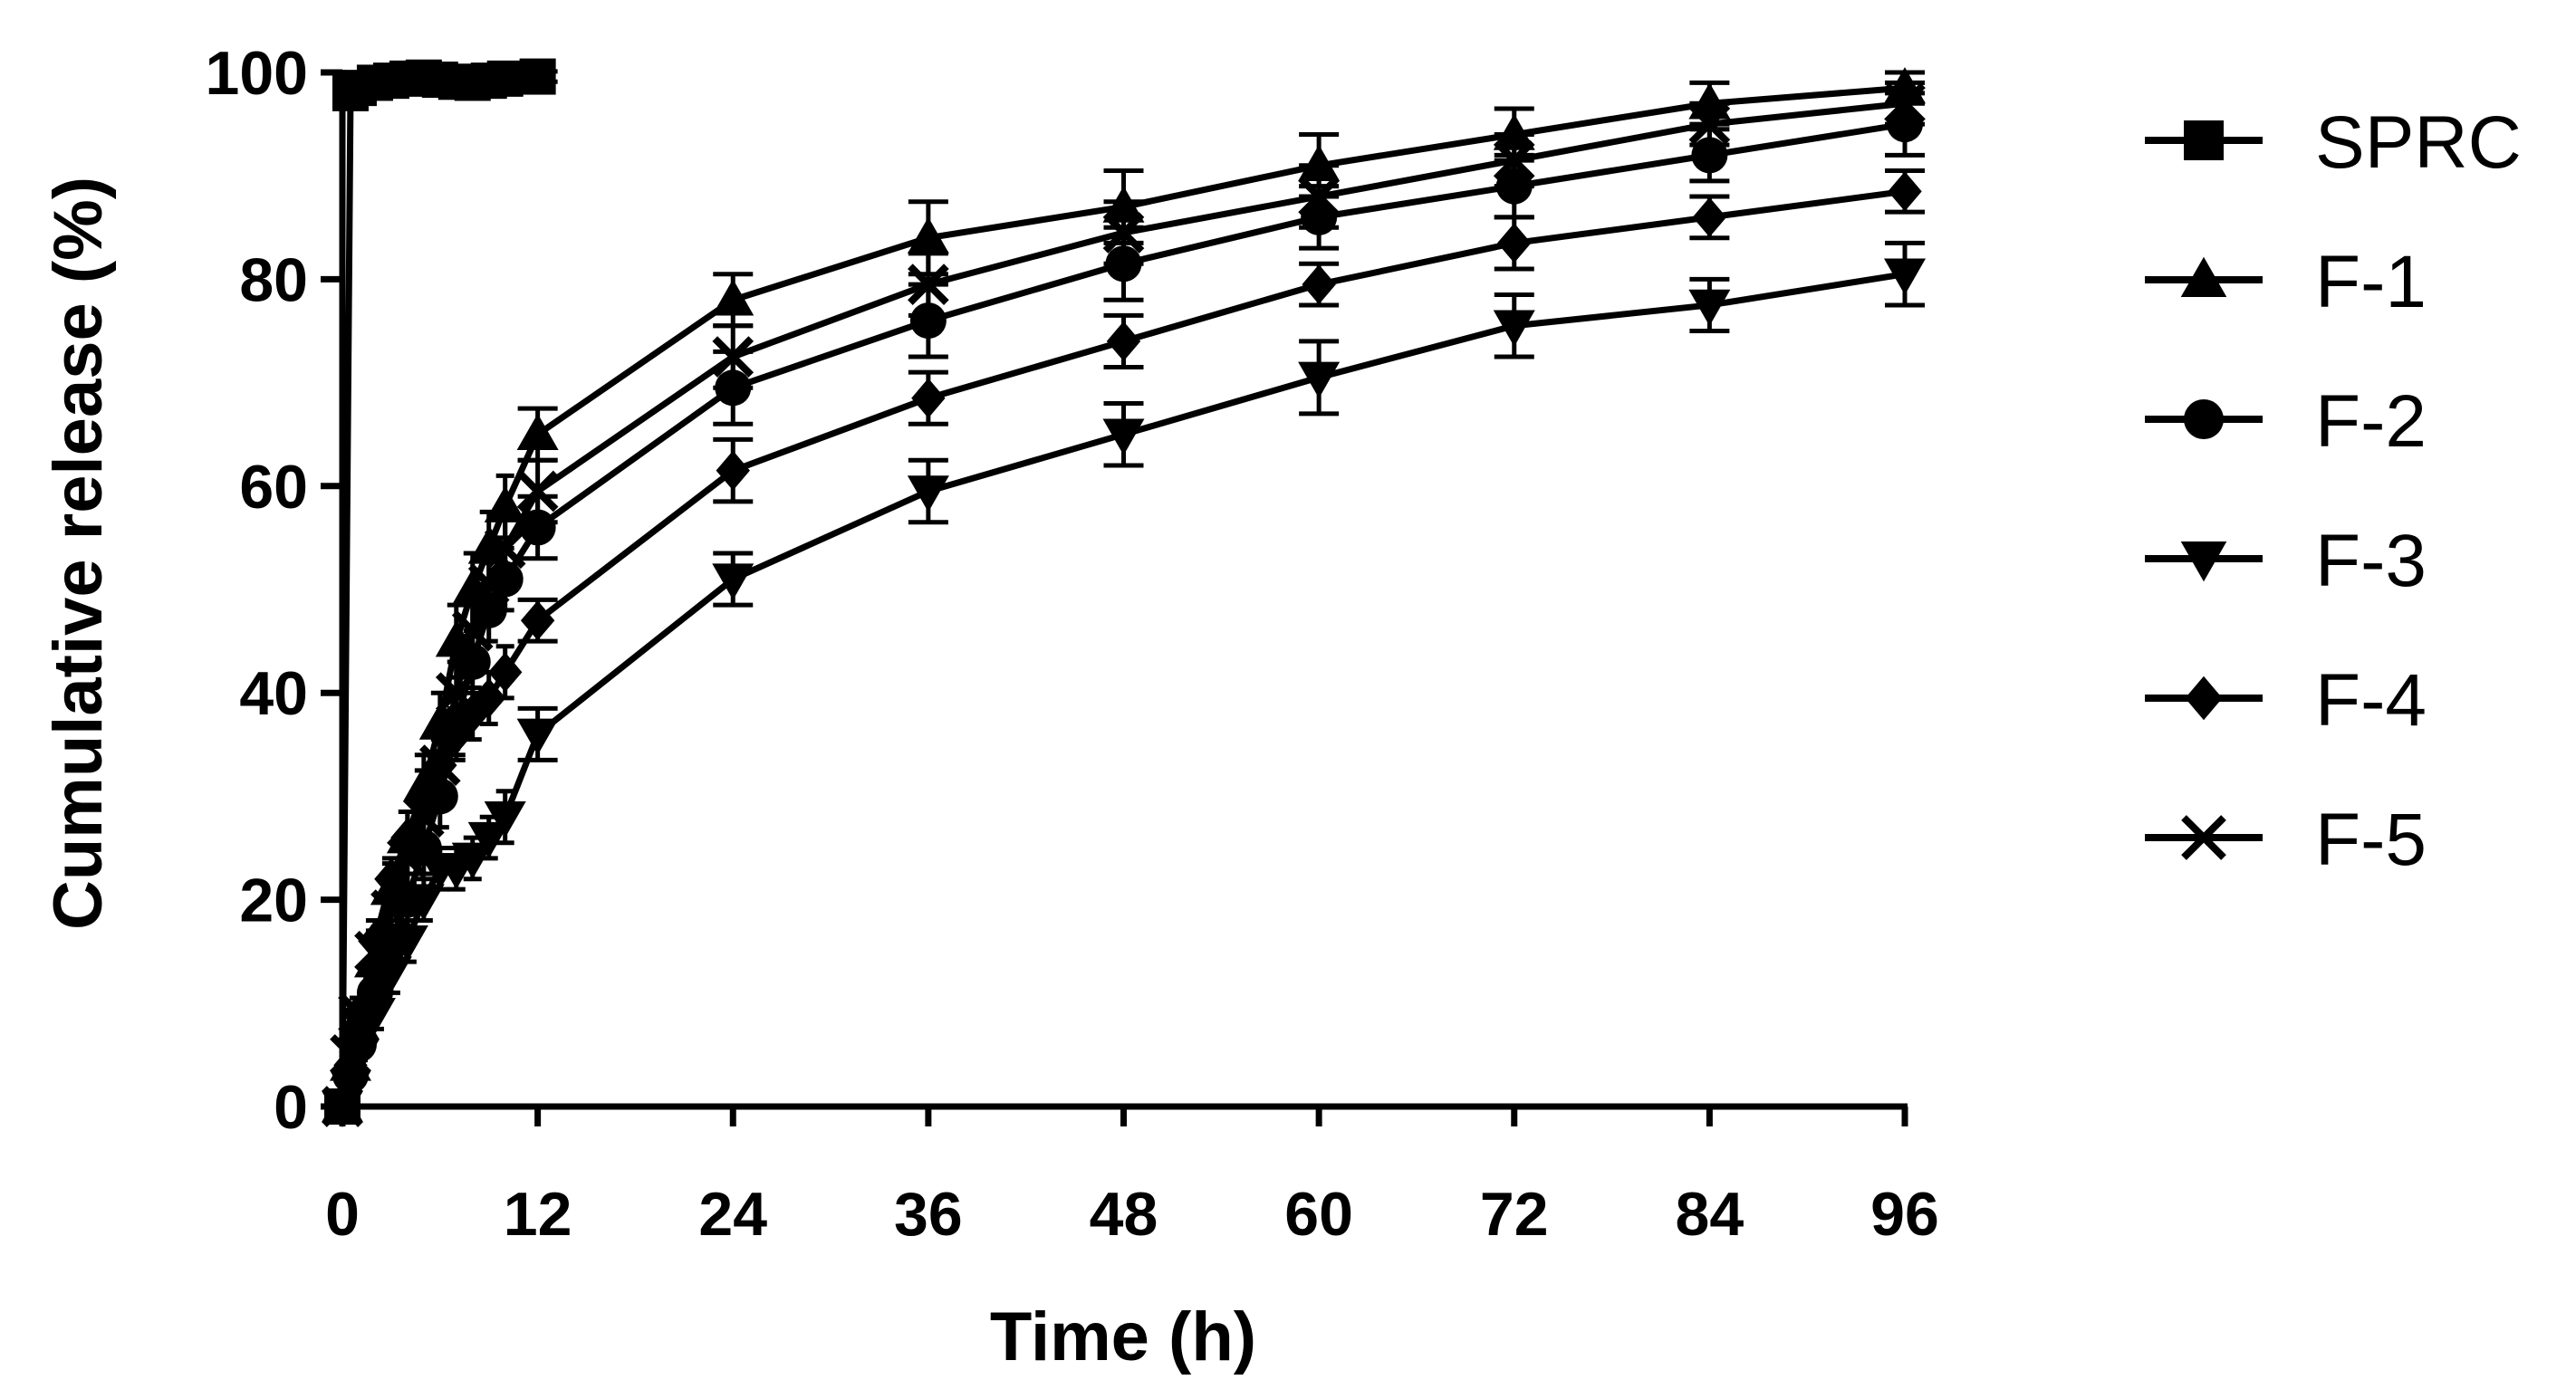  Describe the element at coordinates (273, 279) in the screenshot. I see `y-tick-label: 80` at that location.